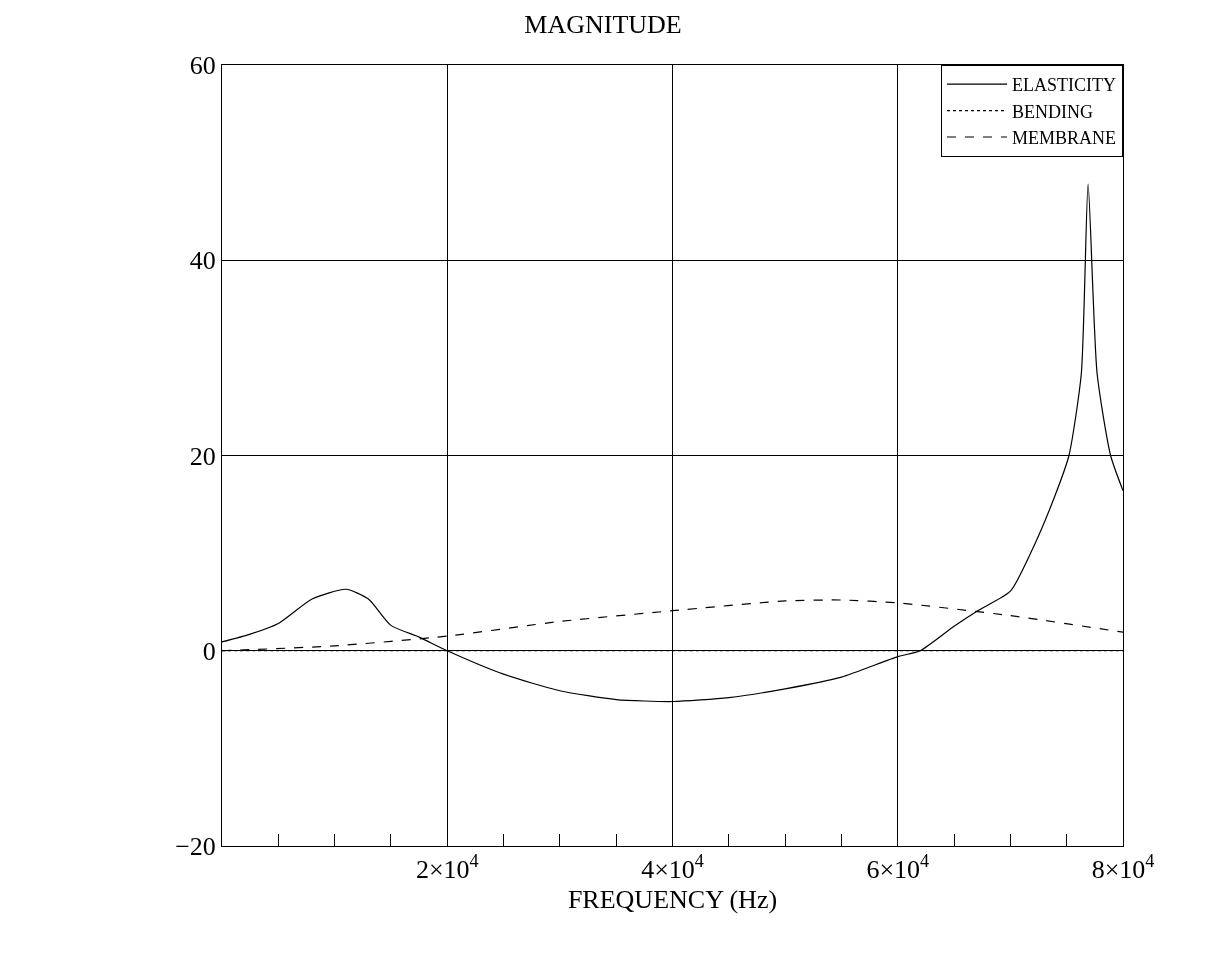  I want to click on x-tick-label: 2×10$^{4}$, so click(447, 868).